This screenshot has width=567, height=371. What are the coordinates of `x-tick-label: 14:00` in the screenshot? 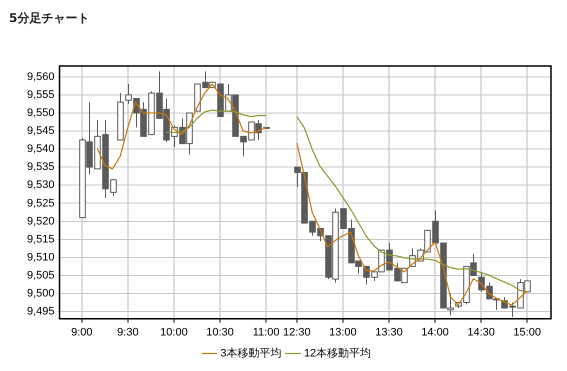 It's located at (435, 332).